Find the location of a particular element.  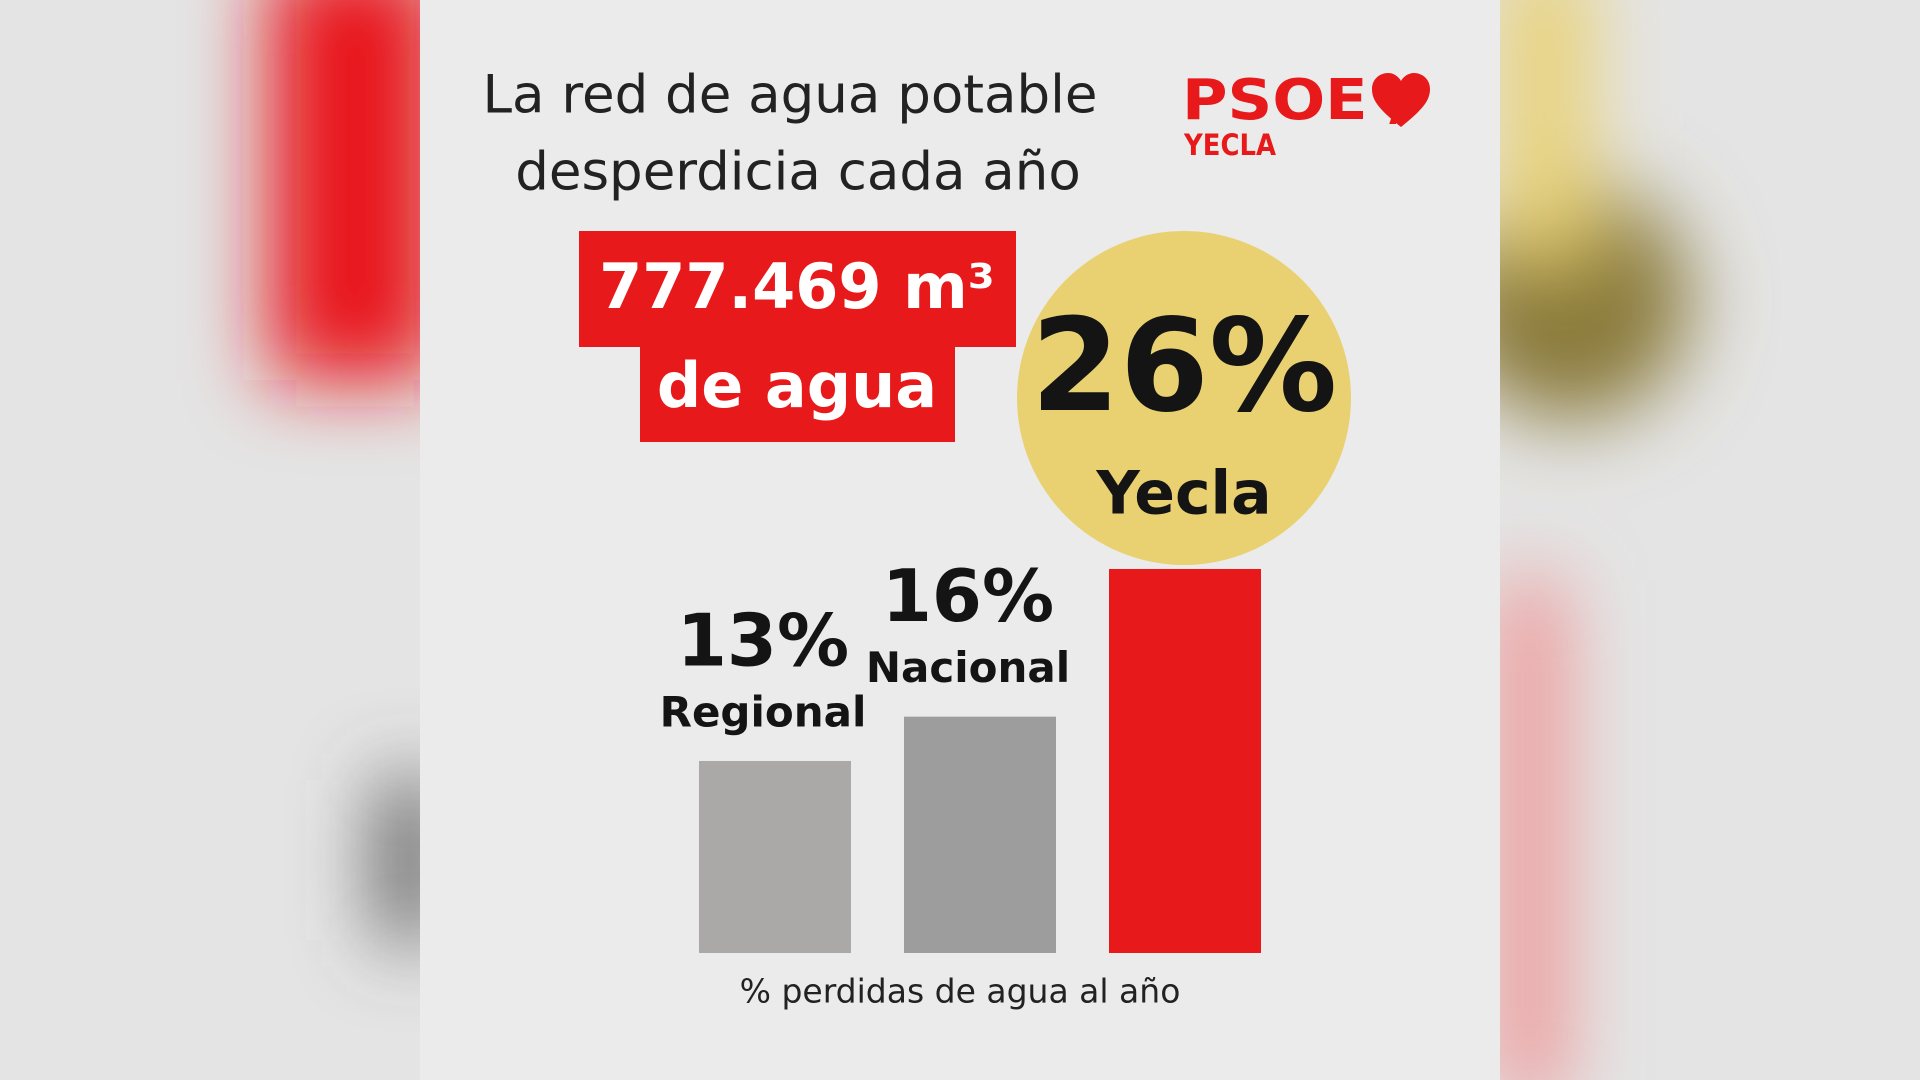

title-line: La red de agua potable is located at coordinates (789, 95).